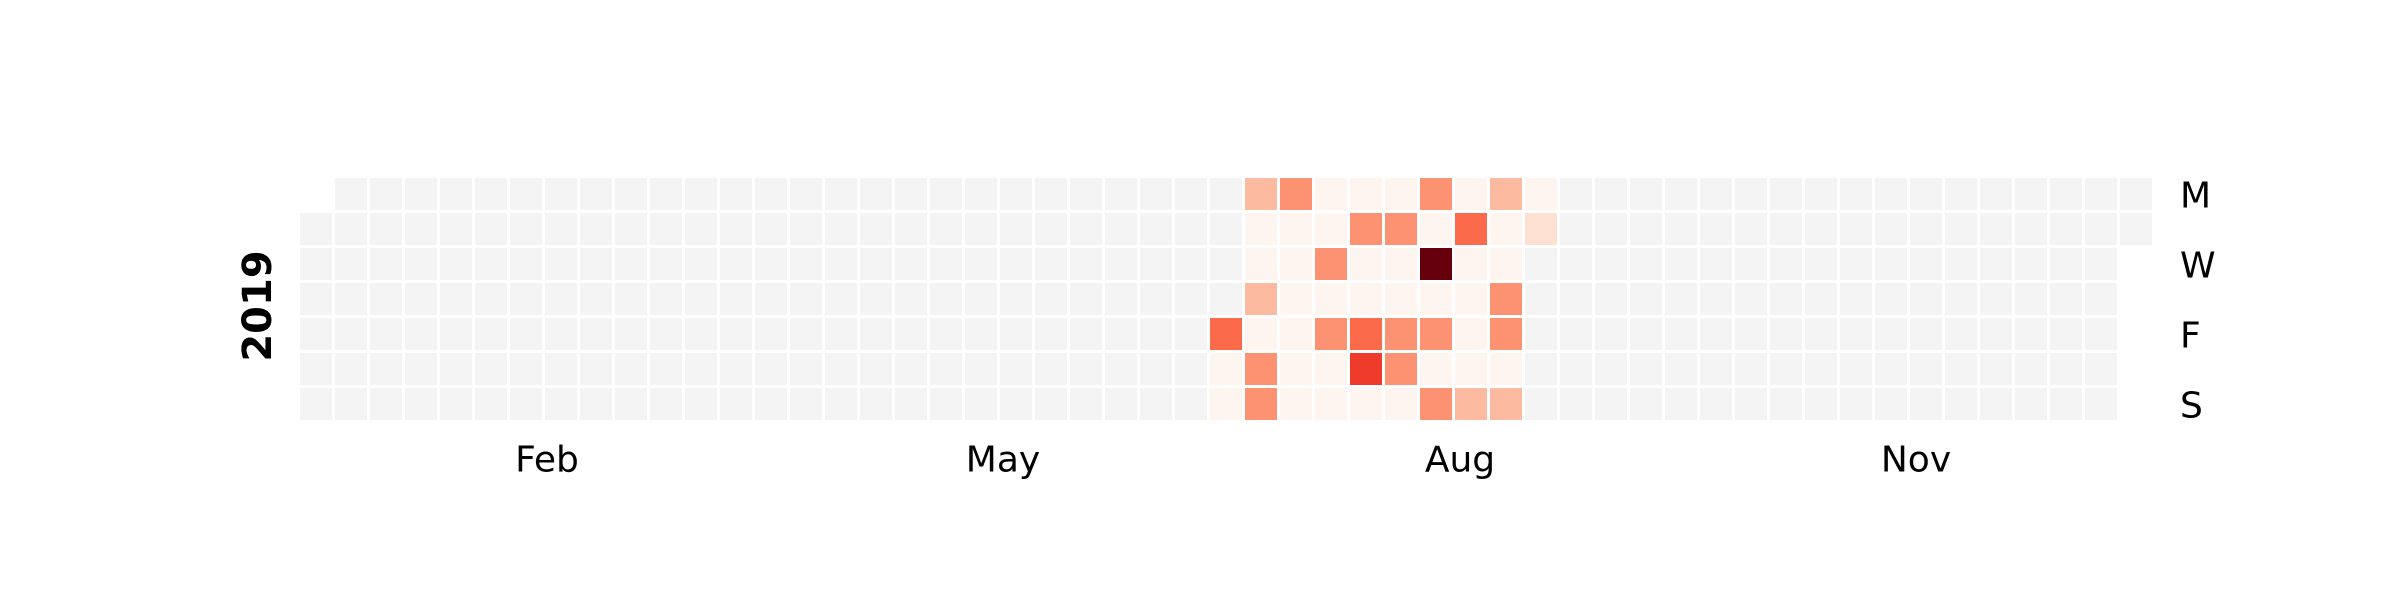 This screenshot has width=2400, height=600. Describe the element at coordinates (1460, 460) in the screenshot. I see `month-label-aug: Aug` at that location.